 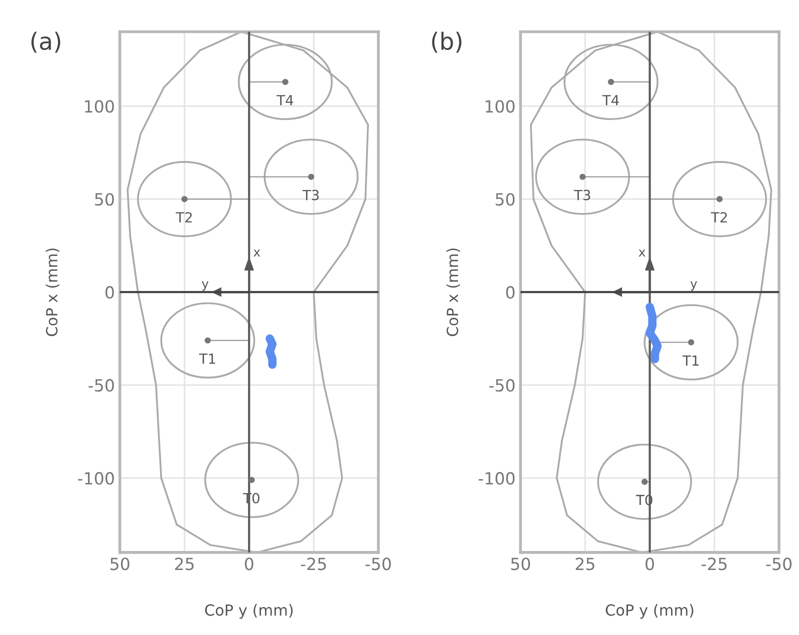 What do you see at coordinates (447, 42) in the screenshot?
I see `chart-title: (b)` at bounding box center [447, 42].